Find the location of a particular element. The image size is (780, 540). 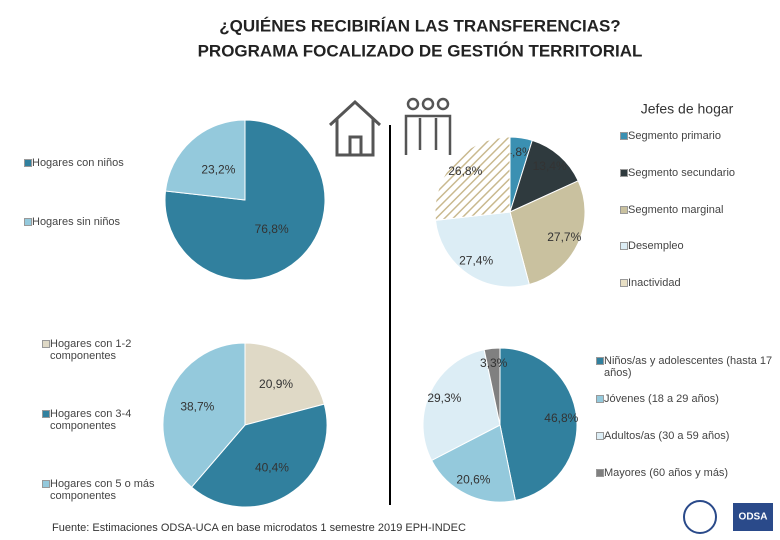

legend-item: Segmento marginal is located at coordinates (699, 210).